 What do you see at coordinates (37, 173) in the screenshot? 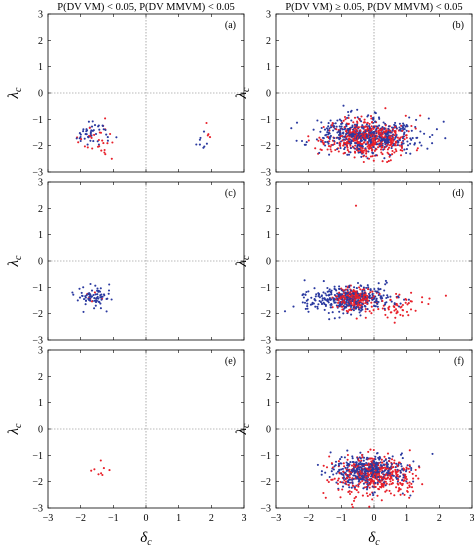
I see `y-tick-label: −3` at bounding box center [37, 173].